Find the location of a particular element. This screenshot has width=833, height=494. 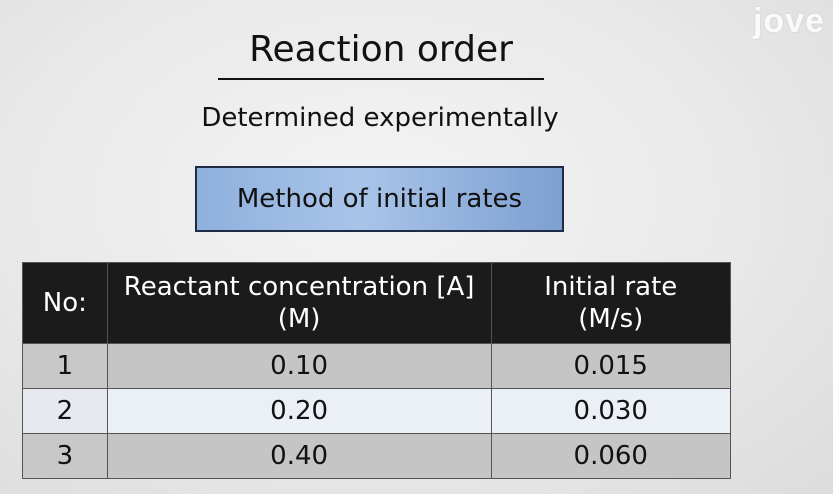

cell-no: 3 is located at coordinates (65, 456).